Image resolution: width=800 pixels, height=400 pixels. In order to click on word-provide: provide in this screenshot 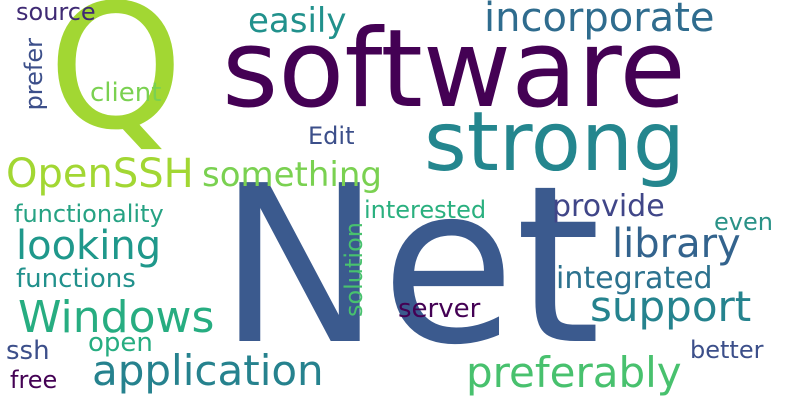, I will do `click(608, 206)`.